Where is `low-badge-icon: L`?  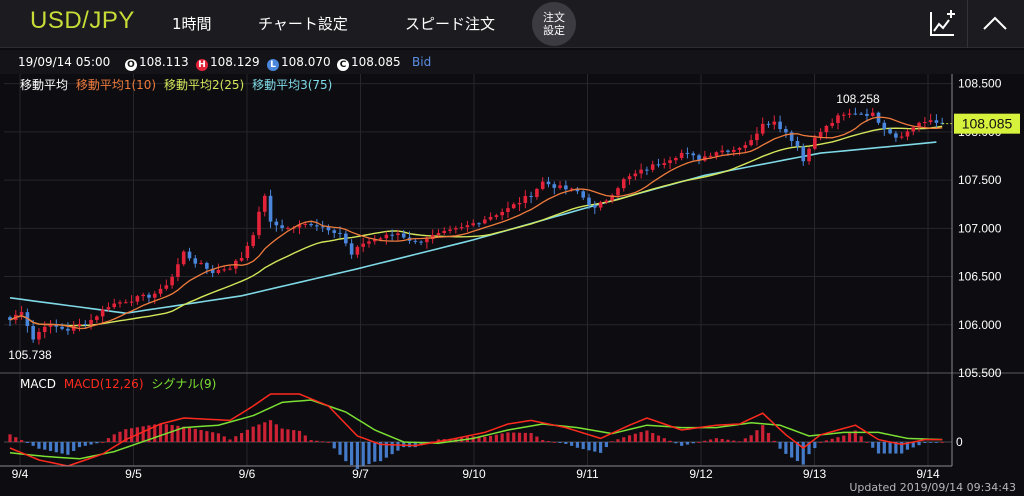
low-badge-icon: L is located at coordinates (273, 65).